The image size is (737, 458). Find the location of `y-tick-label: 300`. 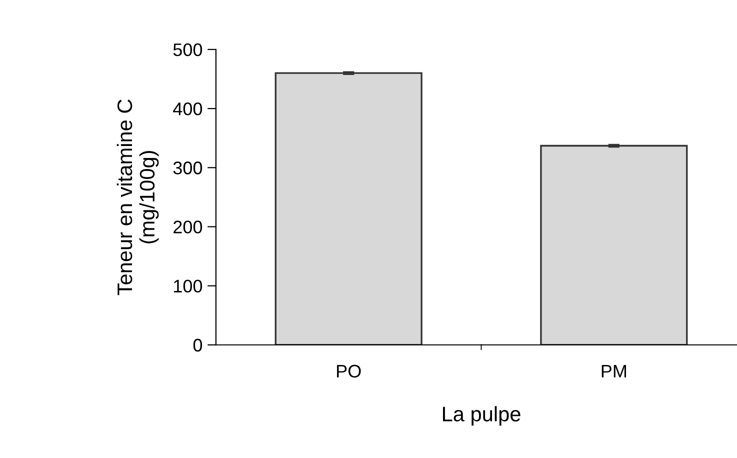

y-tick-label: 300 is located at coordinates (187, 168).